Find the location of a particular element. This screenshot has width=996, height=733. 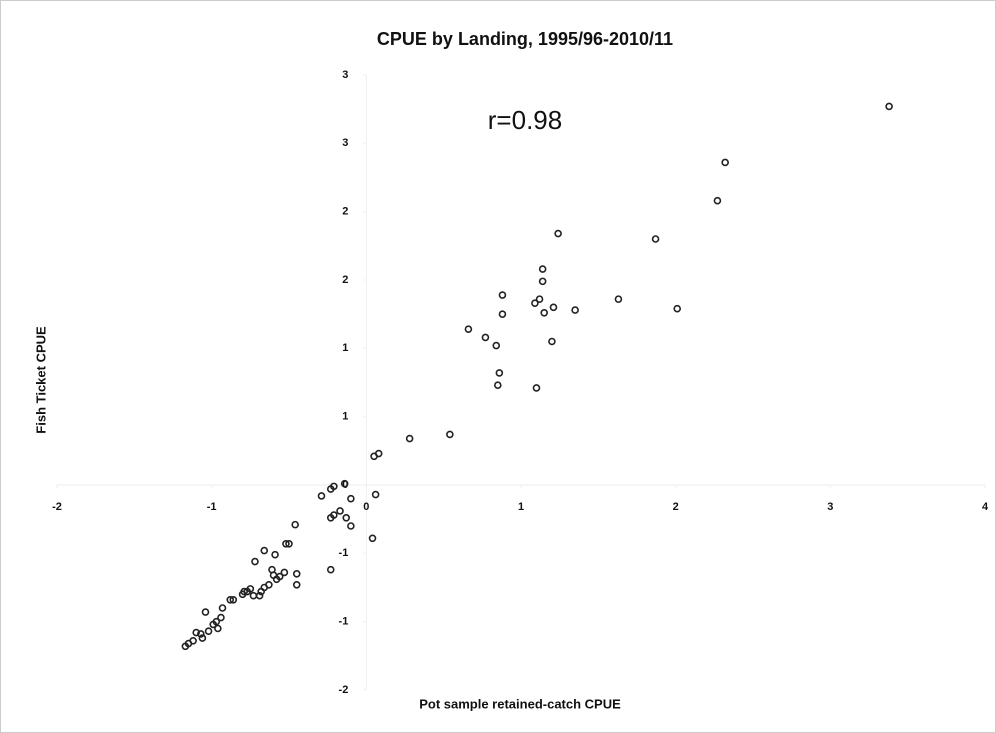

x-axis-label: Pot sample retained-catch CPUE is located at coordinates (520, 703).